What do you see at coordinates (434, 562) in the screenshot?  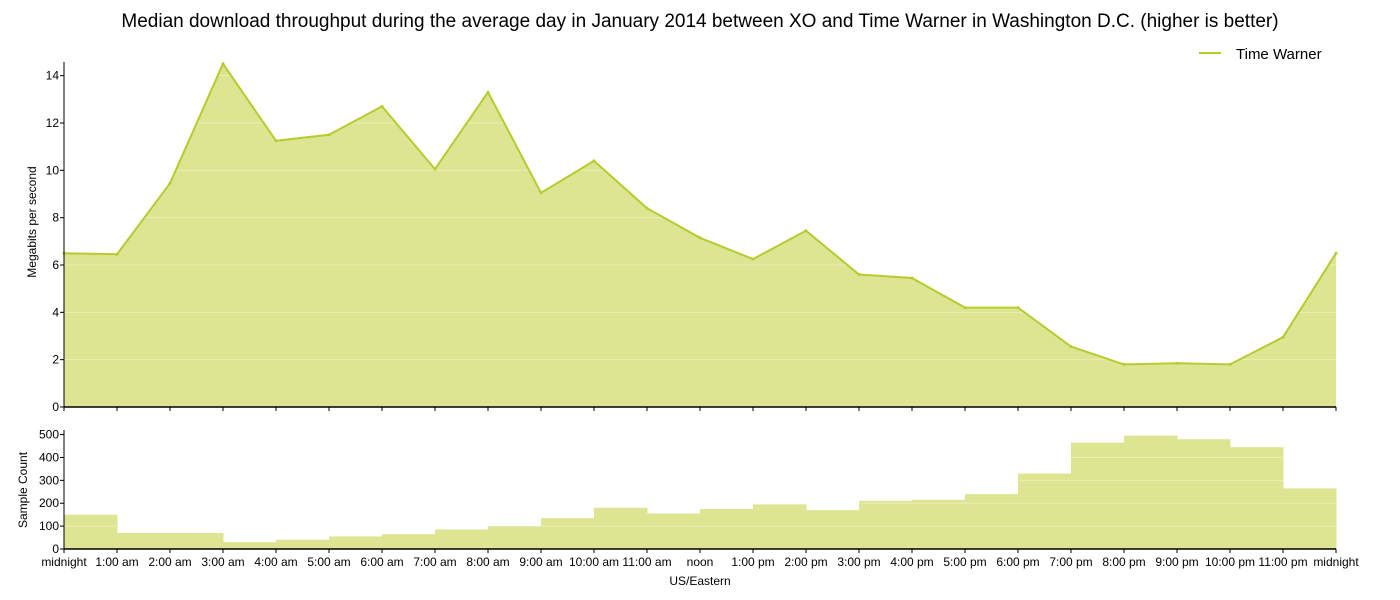 I see `x-tick-label-7-00-am-7: 7:00 am` at bounding box center [434, 562].